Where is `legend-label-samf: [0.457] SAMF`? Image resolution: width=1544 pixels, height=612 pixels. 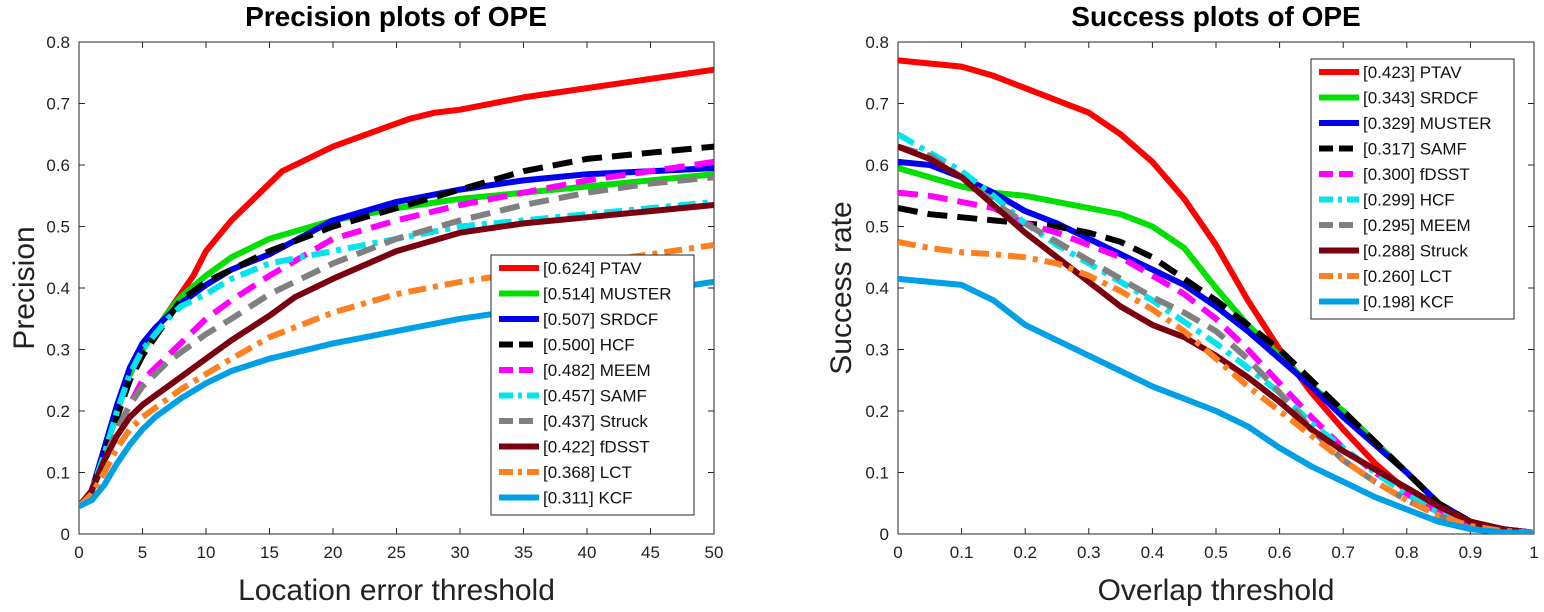
legend-label-samf: [0.457] SAMF is located at coordinates (595, 396).